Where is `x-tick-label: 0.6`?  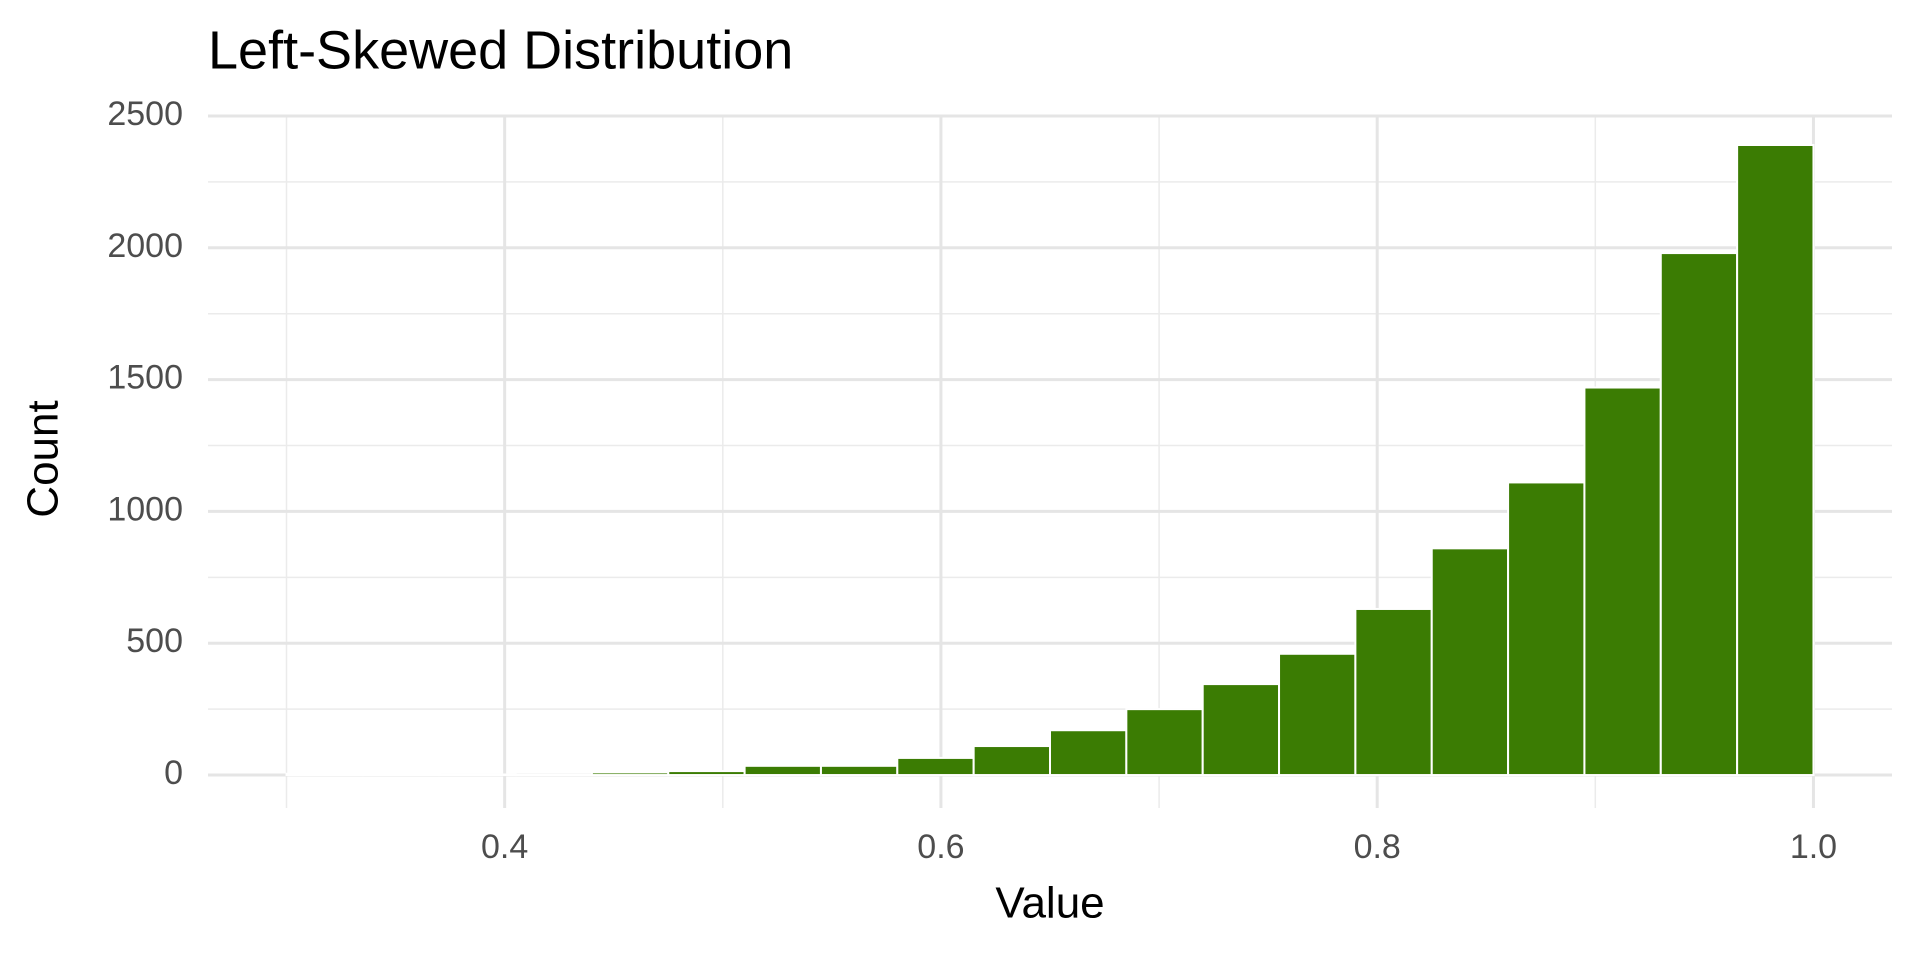
x-tick-label: 0.6 is located at coordinates (940, 847).